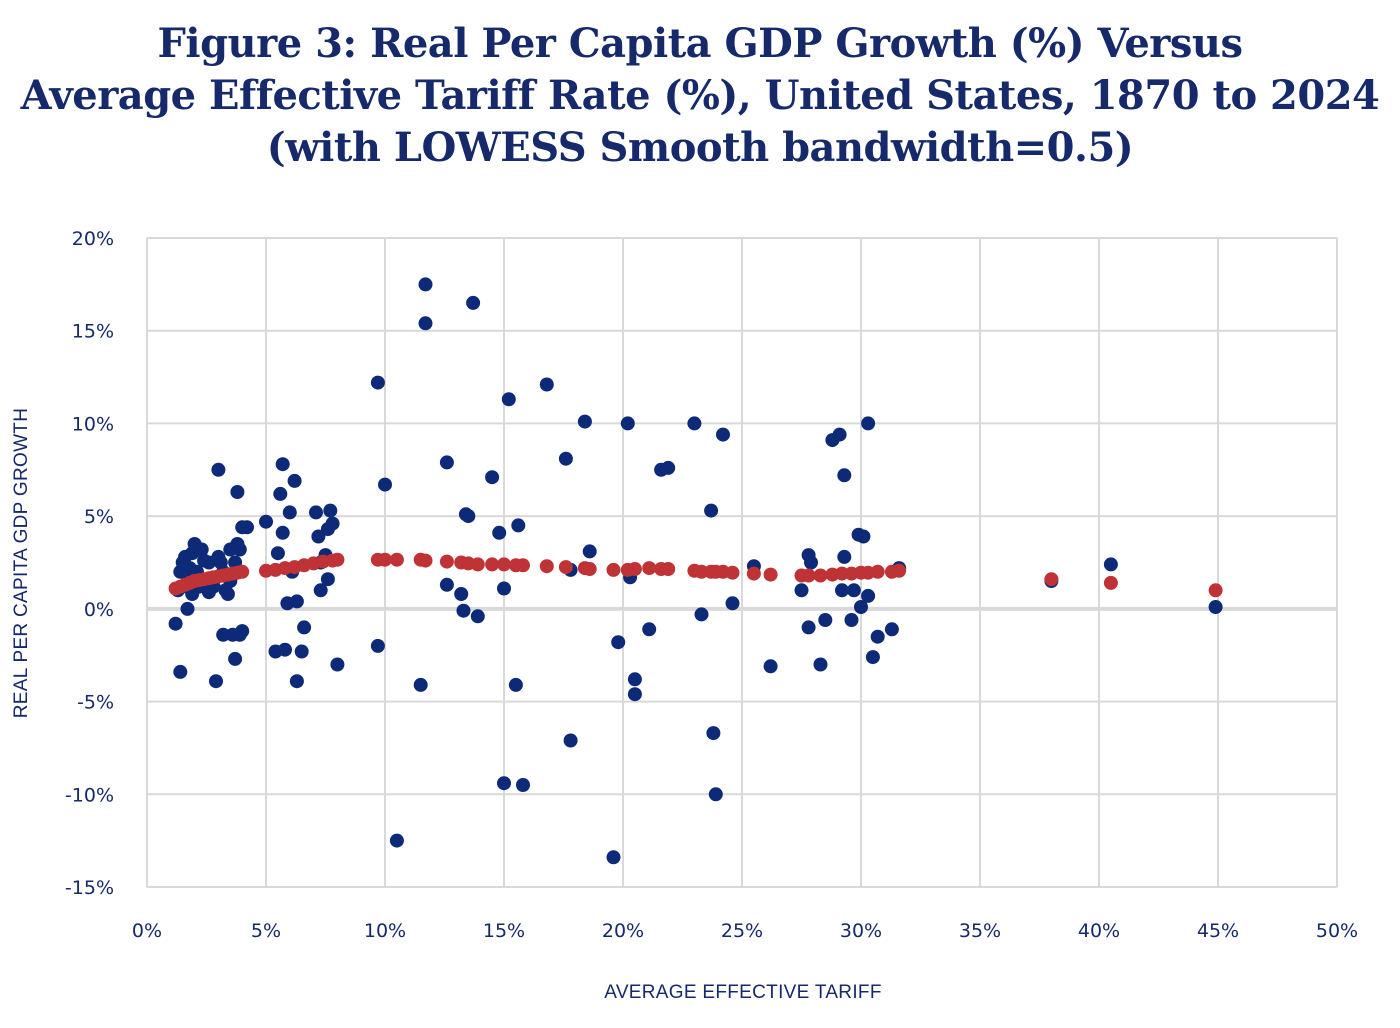 The width and height of the screenshot is (1400, 1028). Describe the element at coordinates (700, 147) in the screenshot. I see `chart-title-line3: (with LOWESS Smooth bandwidth=0.5)` at that location.